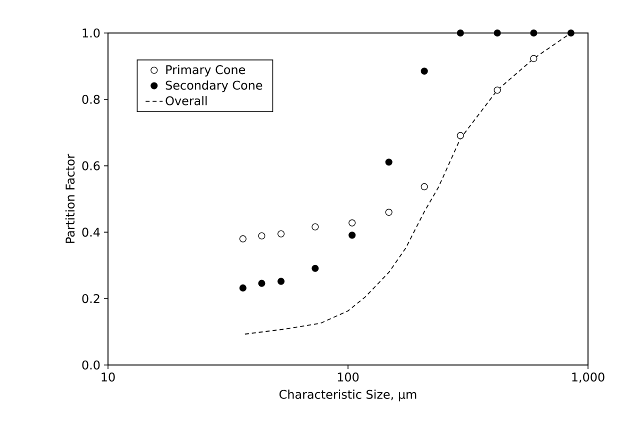  I want to click on x-tick-label: 100, so click(348, 377).